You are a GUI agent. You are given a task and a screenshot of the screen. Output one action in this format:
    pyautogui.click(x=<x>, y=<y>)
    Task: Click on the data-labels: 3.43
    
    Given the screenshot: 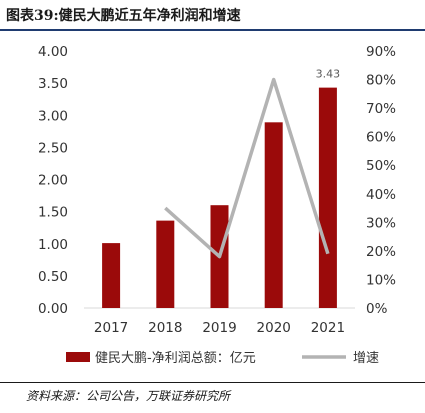 What is the action you would take?
    pyautogui.click(x=328, y=74)
    